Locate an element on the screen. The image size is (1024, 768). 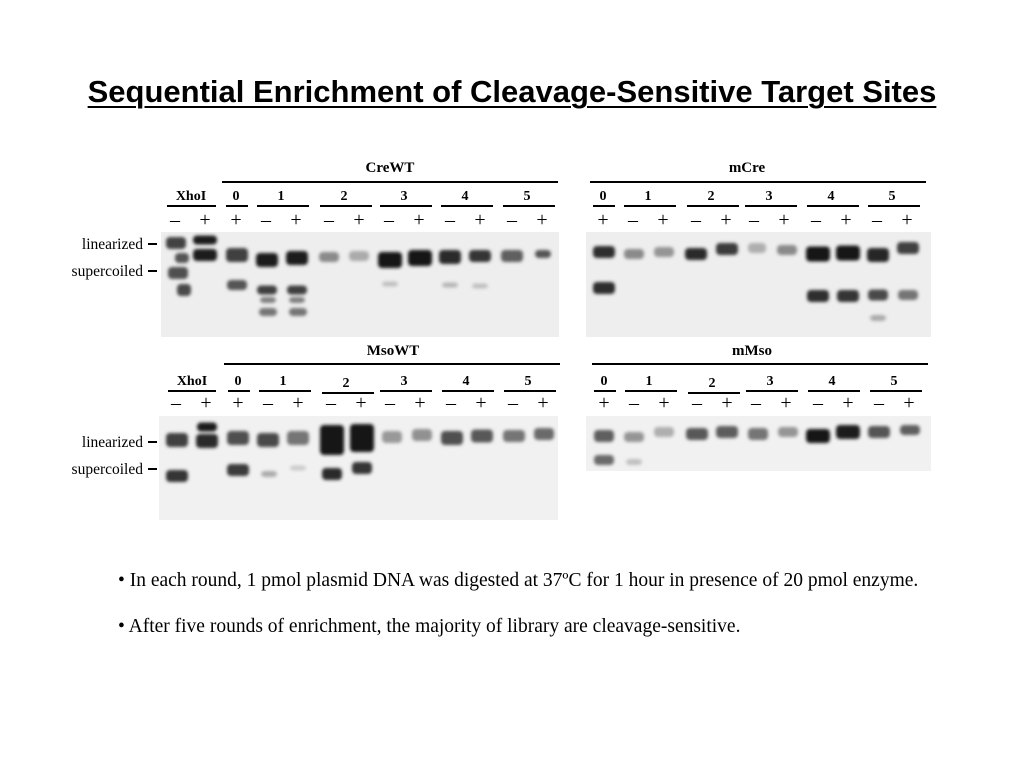
gel-image-crewt is located at coordinates (360, 284).